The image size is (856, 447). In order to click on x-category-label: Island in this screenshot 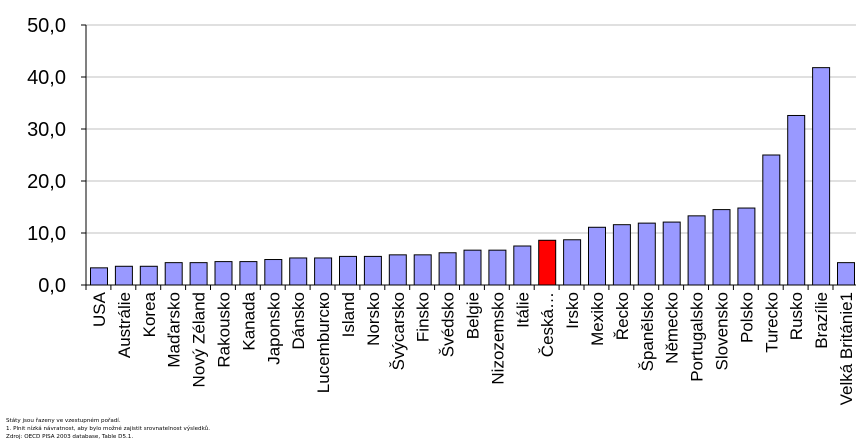, I will do `click(348, 314)`.